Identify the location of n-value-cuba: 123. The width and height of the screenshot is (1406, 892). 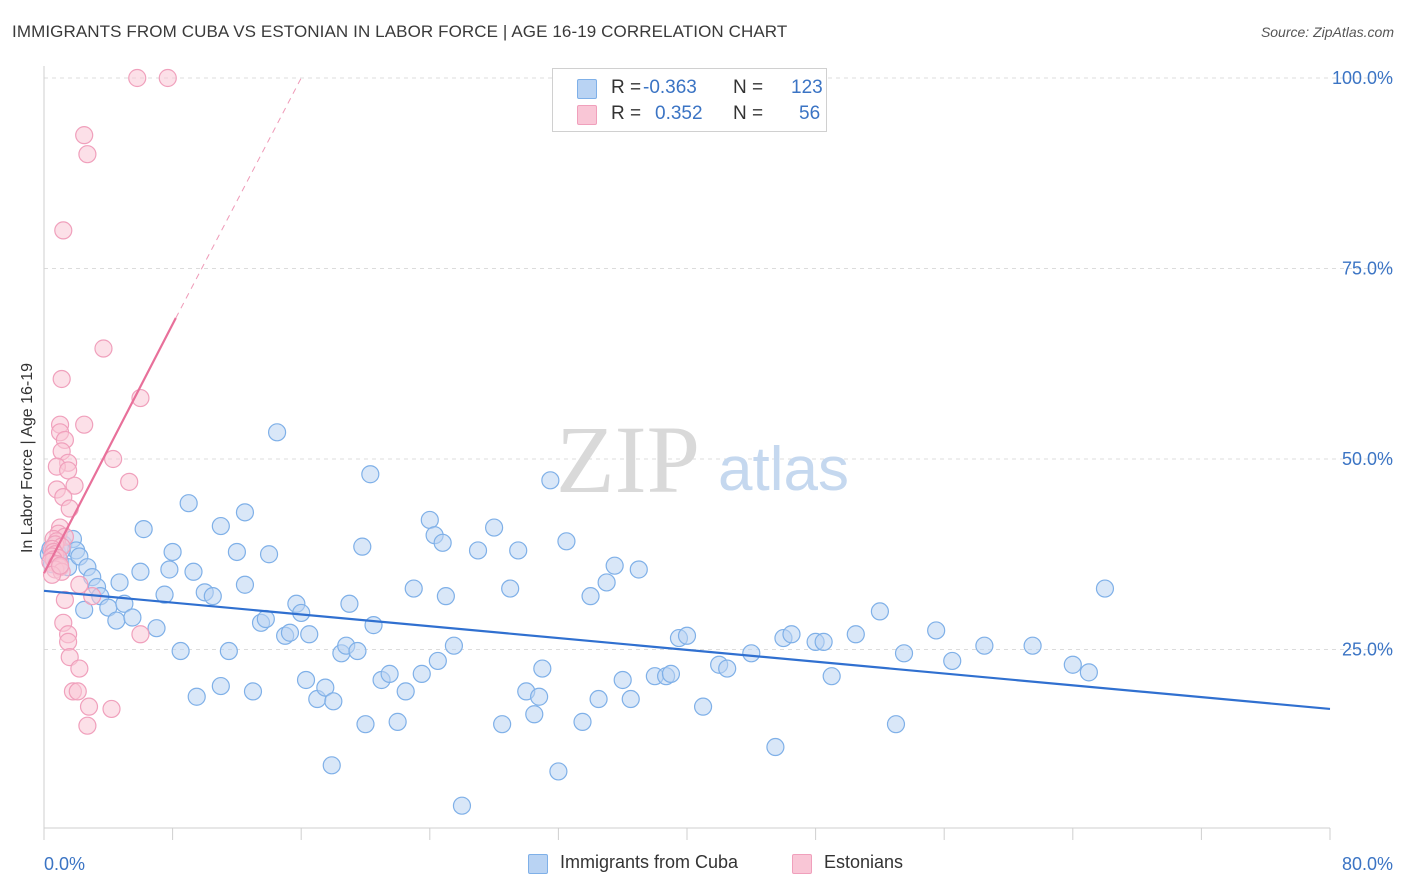
(807, 87).